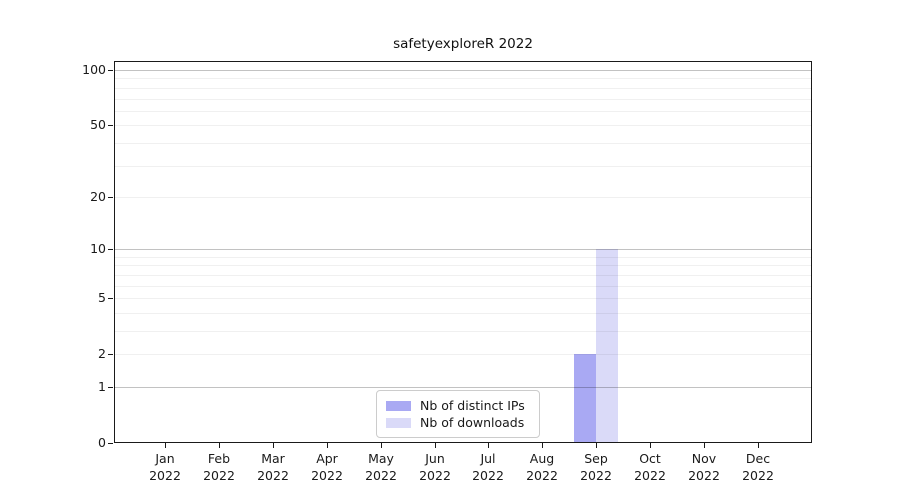  I want to click on x-tick-label: Feb 2022, so click(219, 467).